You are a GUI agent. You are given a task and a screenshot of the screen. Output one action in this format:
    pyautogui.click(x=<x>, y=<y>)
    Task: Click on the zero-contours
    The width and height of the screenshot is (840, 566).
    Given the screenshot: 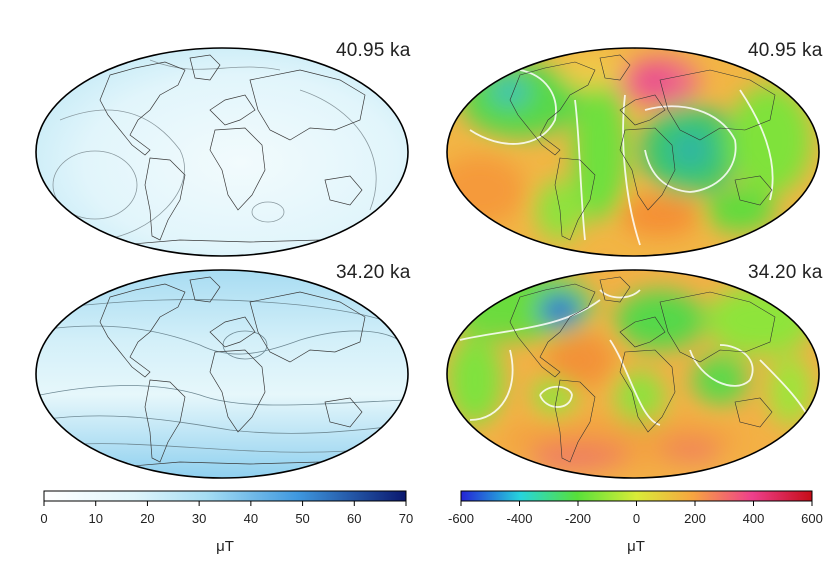 What is the action you would take?
    pyautogui.click(x=621, y=157)
    